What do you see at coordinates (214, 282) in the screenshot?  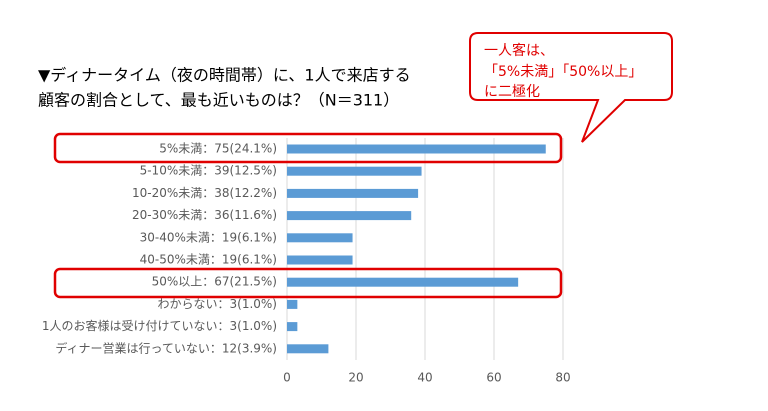 I see `y-tick-label: 50%以上：67(21.5%)` at bounding box center [214, 282].